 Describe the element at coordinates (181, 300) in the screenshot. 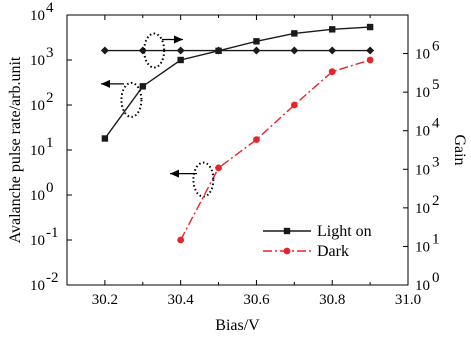

I see `x-tick-label: 30.4` at that location.